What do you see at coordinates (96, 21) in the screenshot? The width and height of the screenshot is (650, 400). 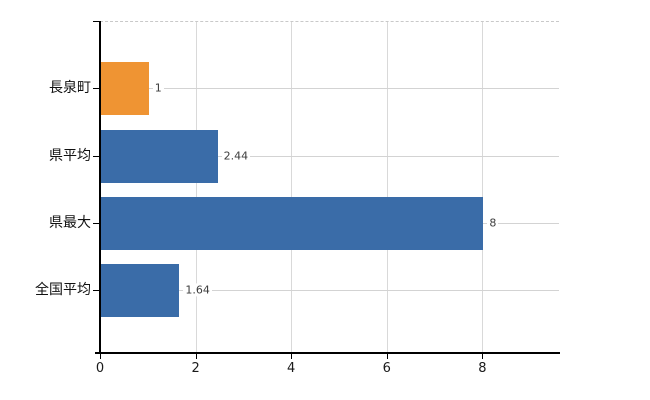 I see `y-axis-top-tick` at bounding box center [96, 21].